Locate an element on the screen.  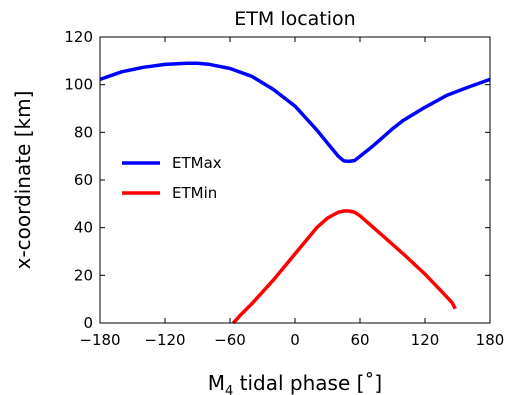
x-axis-title: M4 tidal phase [˚] is located at coordinates (295, 383).